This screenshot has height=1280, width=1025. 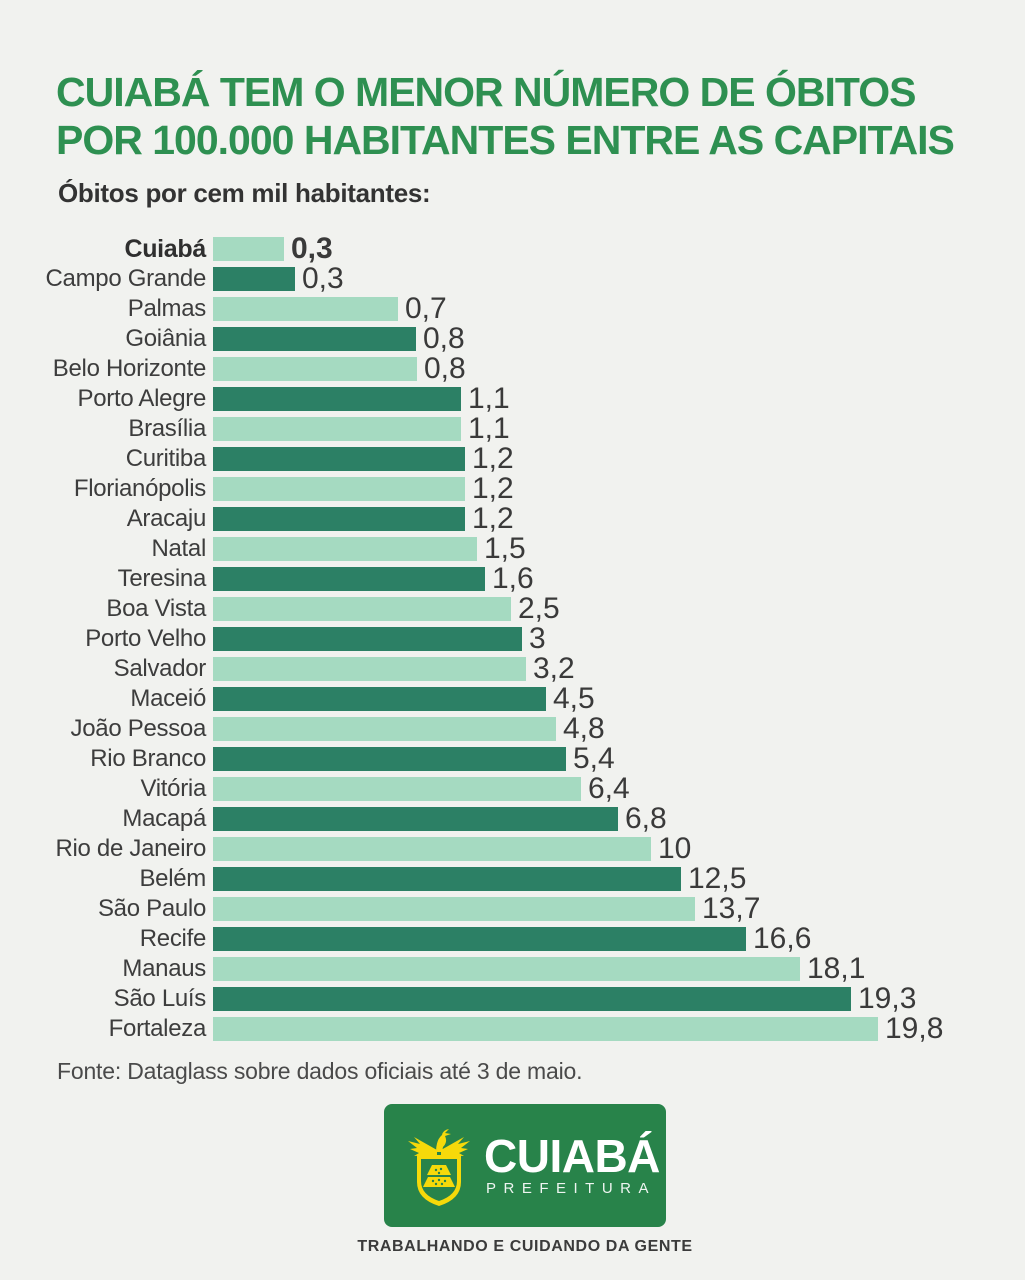 What do you see at coordinates (512, 398) in the screenshot?
I see `bar-row: Porto Alegre 1,1` at bounding box center [512, 398].